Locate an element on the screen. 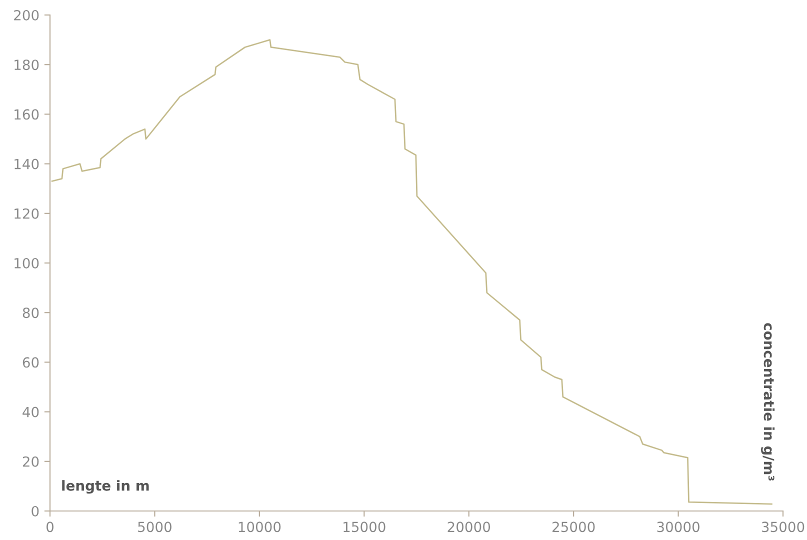 This screenshot has height=540, width=807. y-tick-label: 40 is located at coordinates (30, 412).